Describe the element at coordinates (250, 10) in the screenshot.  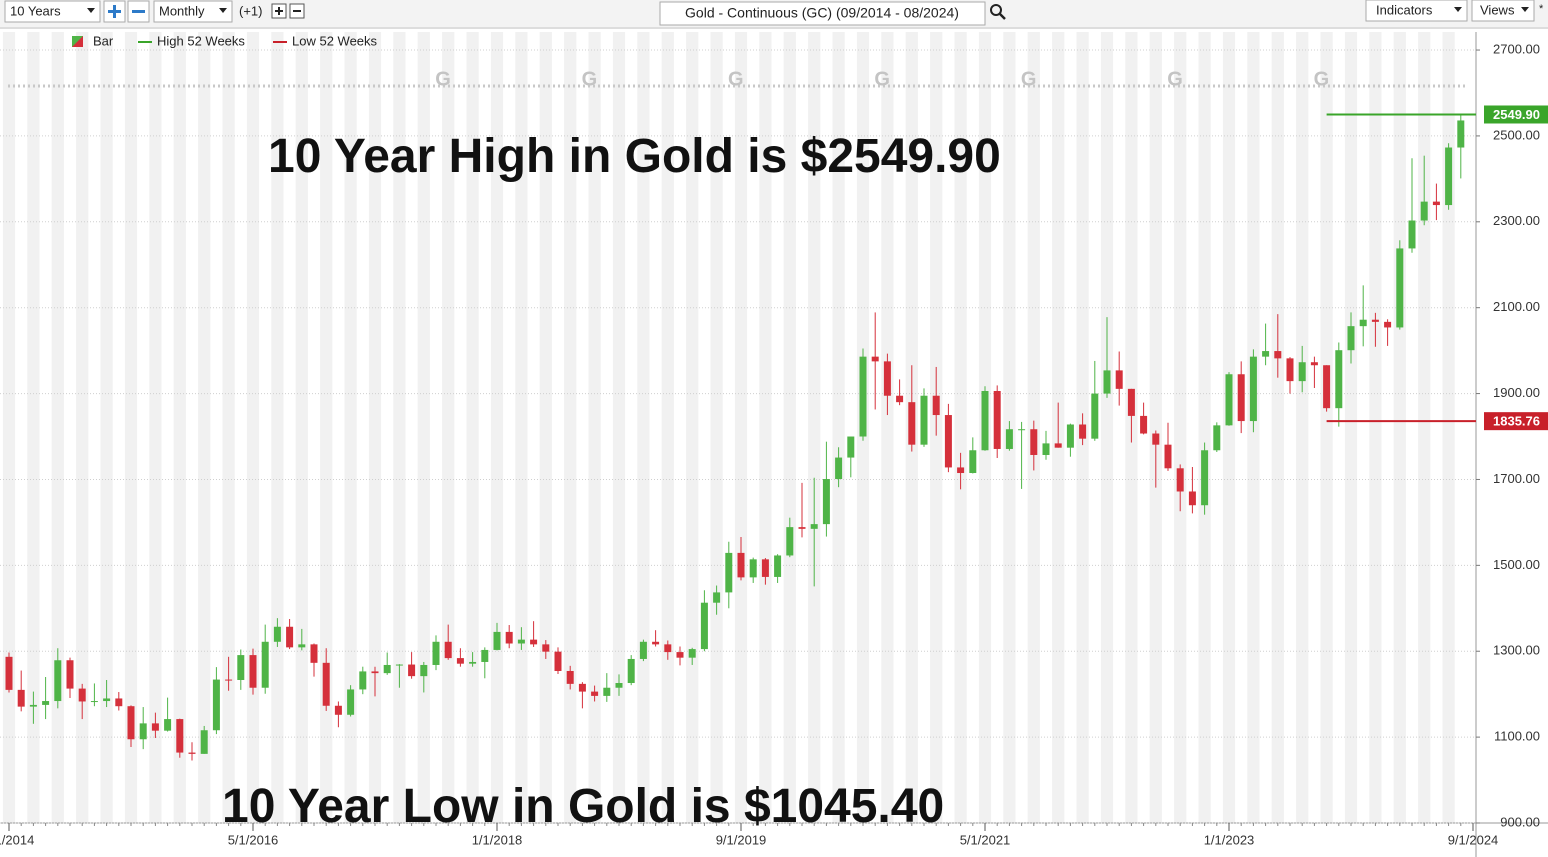
I see `offset-label: (+1)` at that location.